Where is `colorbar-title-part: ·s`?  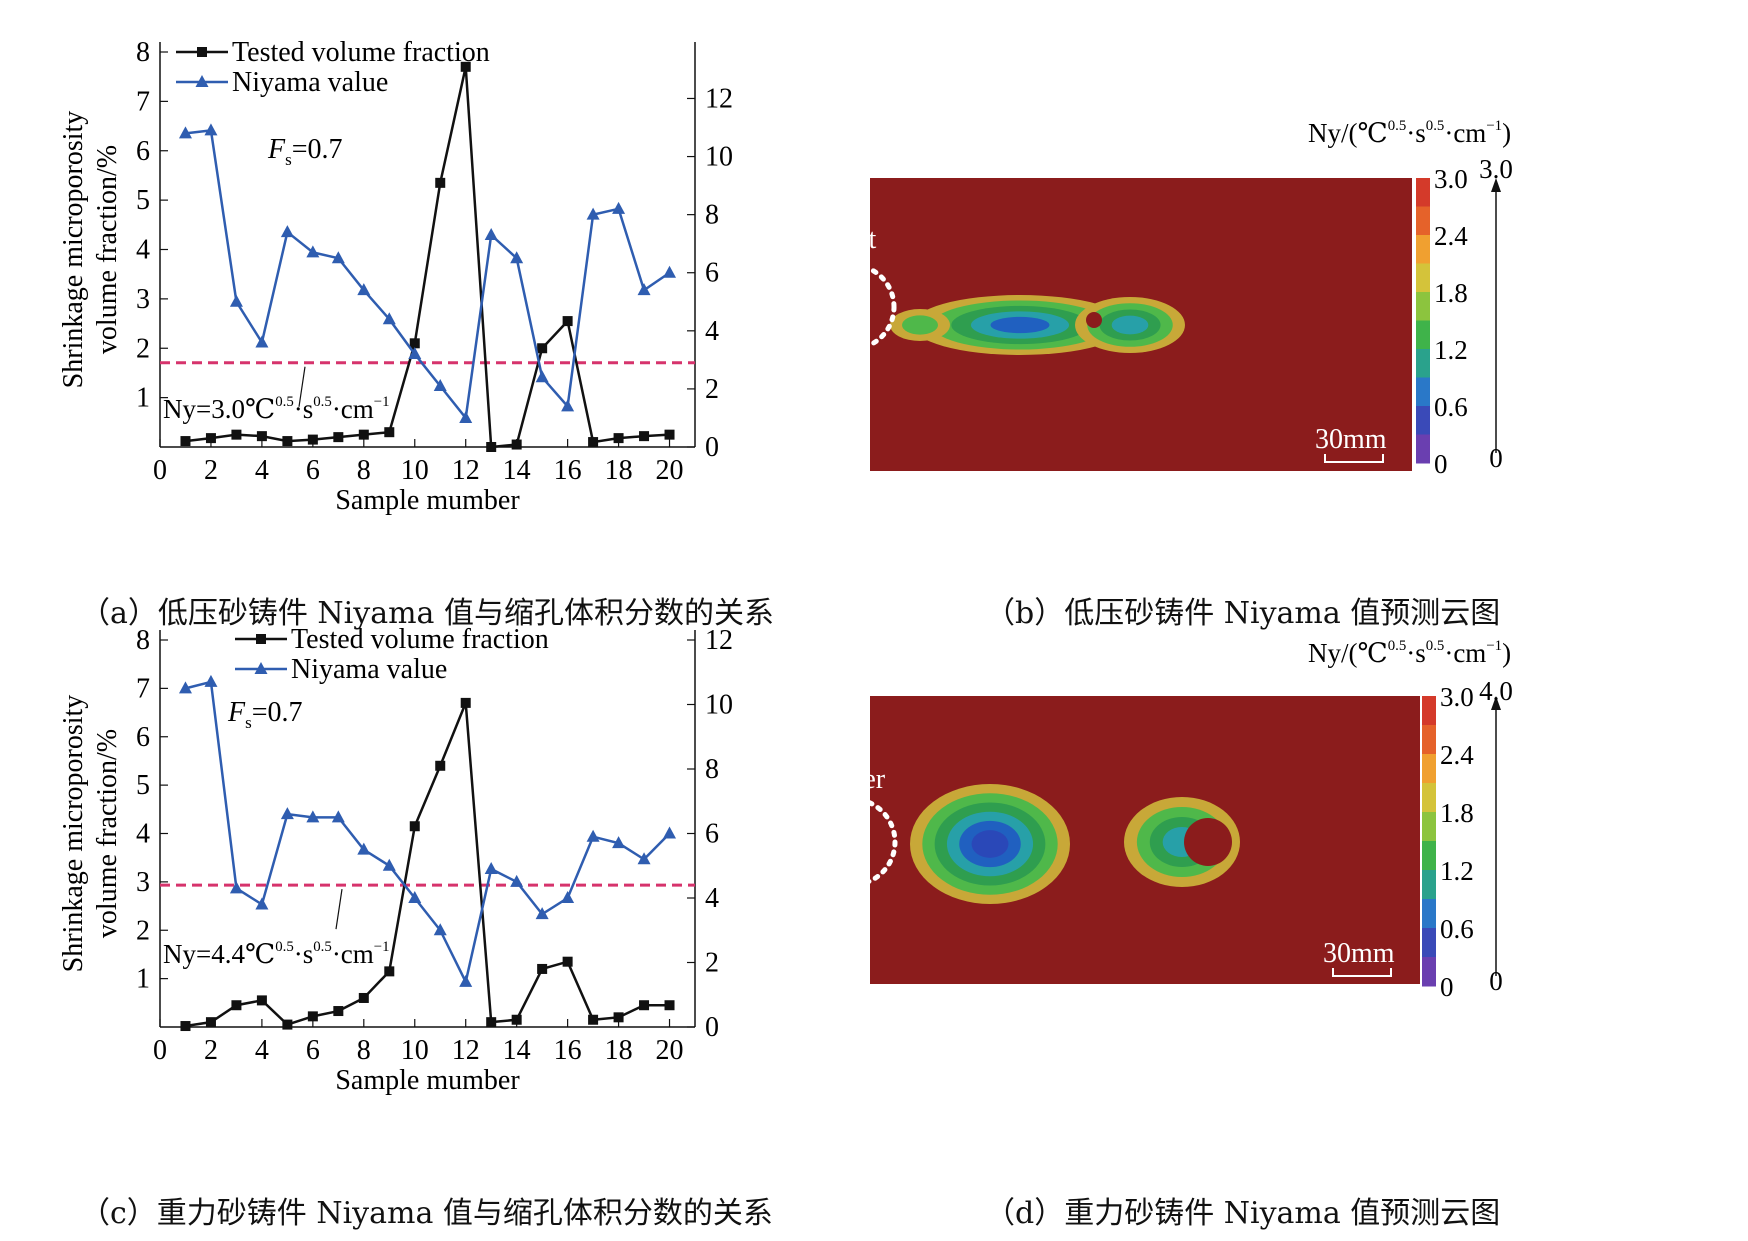
colorbar-title-part: ·s is located at coordinates (1416, 133).